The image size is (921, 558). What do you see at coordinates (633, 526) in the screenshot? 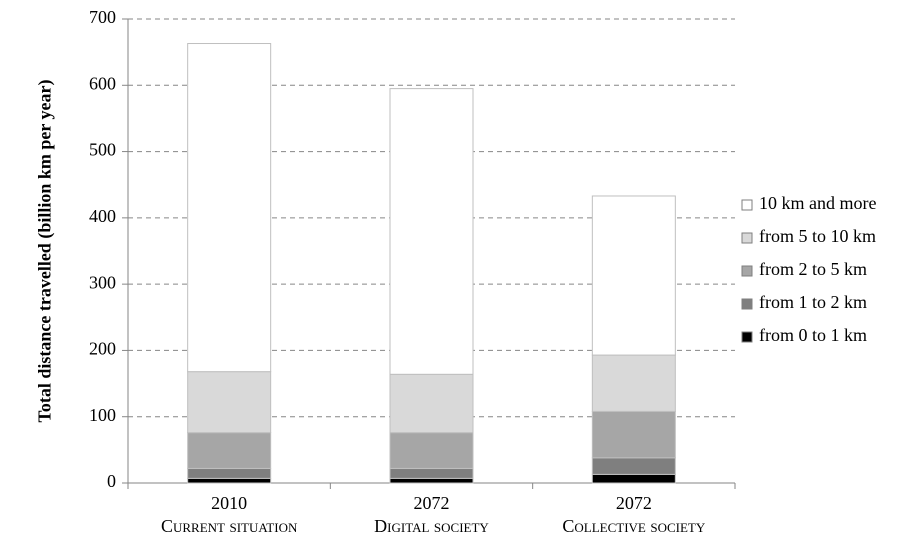
I see `x-tick-sublabel: Collective society` at bounding box center [633, 526].